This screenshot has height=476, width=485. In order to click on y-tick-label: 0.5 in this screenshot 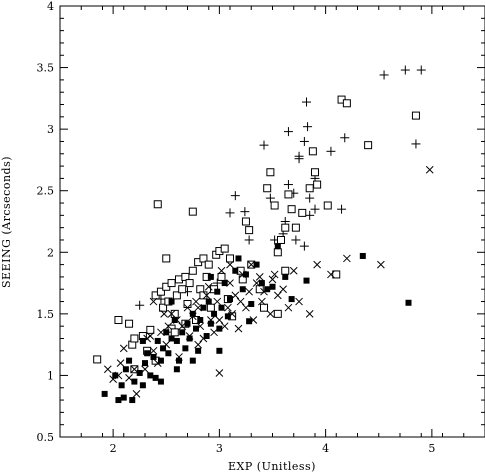, I will do `click(46, 437)`.